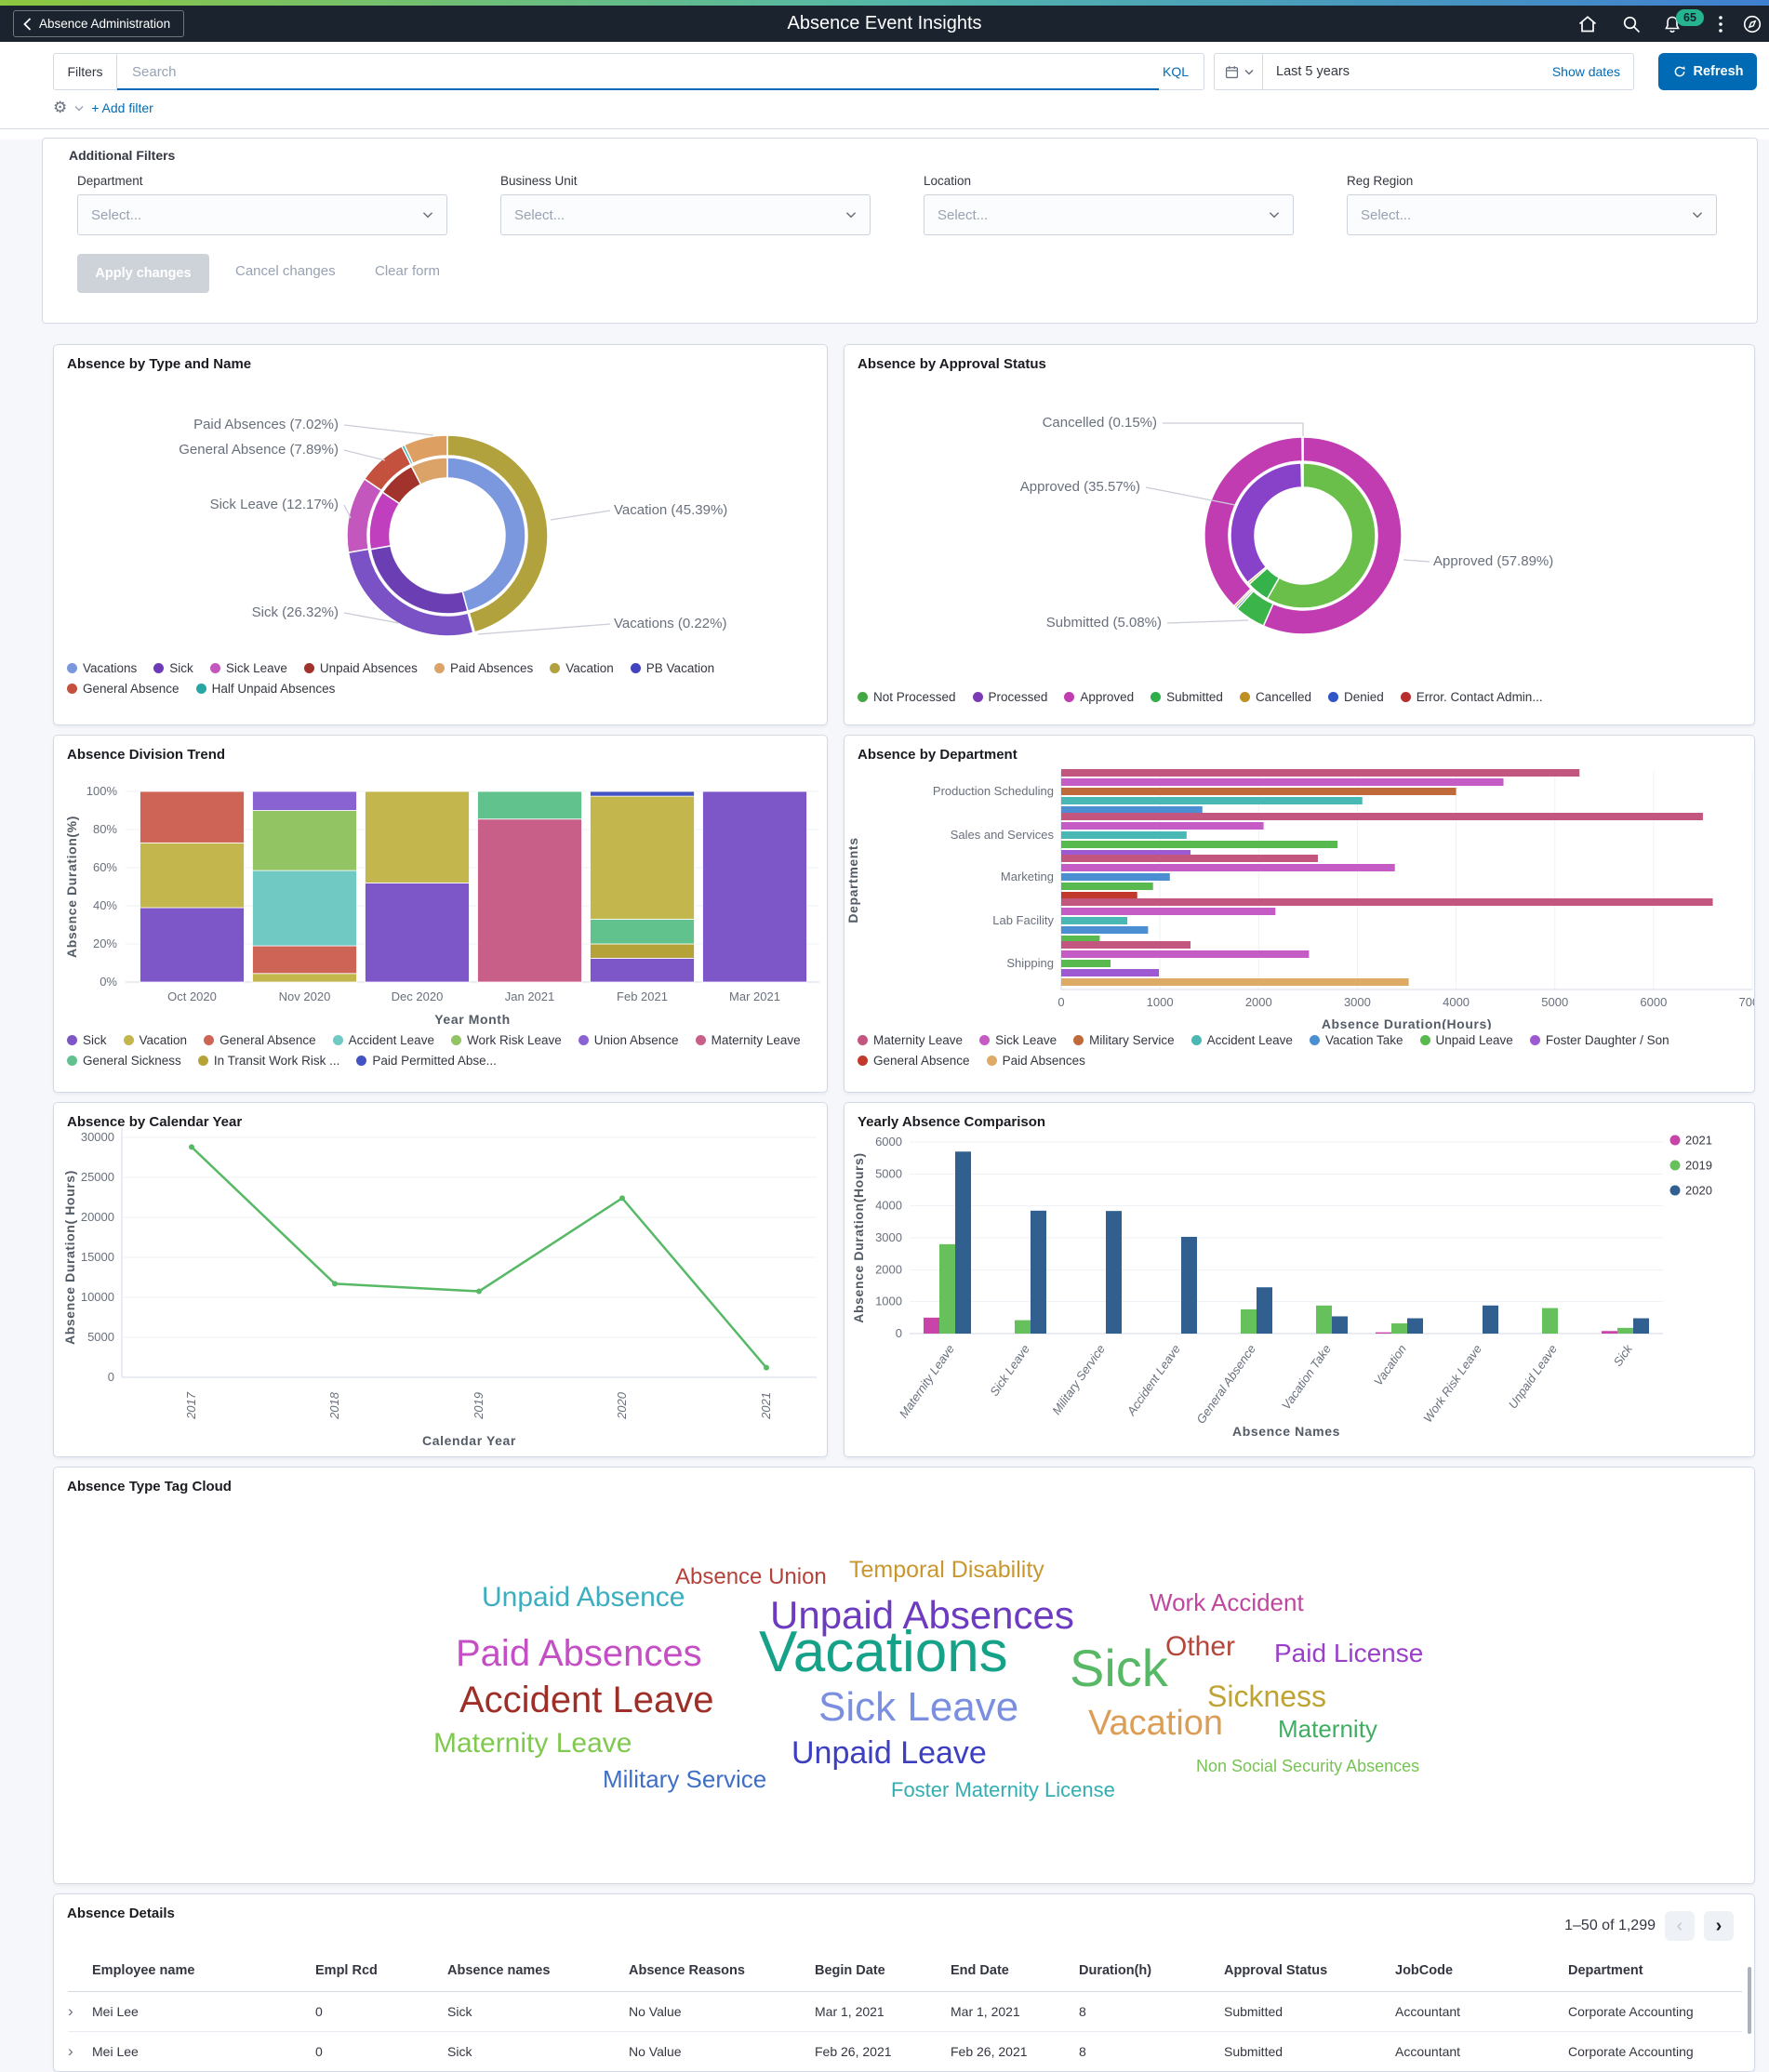 Image resolution: width=1769 pixels, height=2072 pixels. I want to click on back-button: Absence Administration, so click(99, 23).